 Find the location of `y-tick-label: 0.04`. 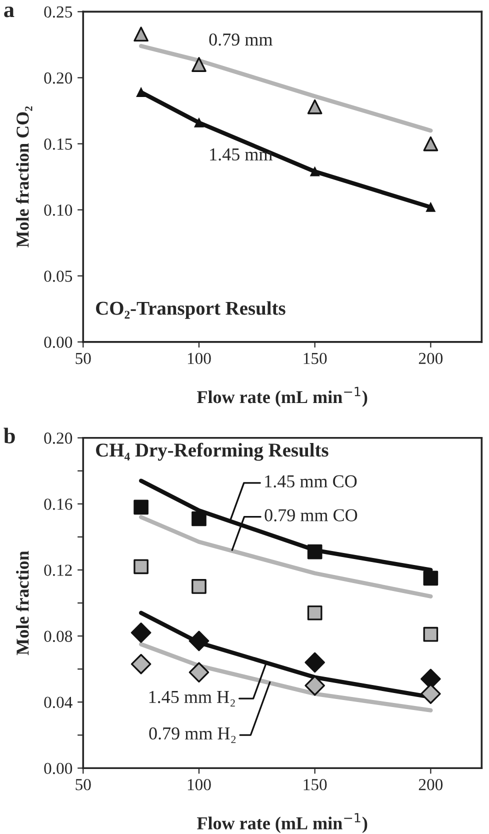

y-tick-label: 0.04 is located at coordinates (58, 702).